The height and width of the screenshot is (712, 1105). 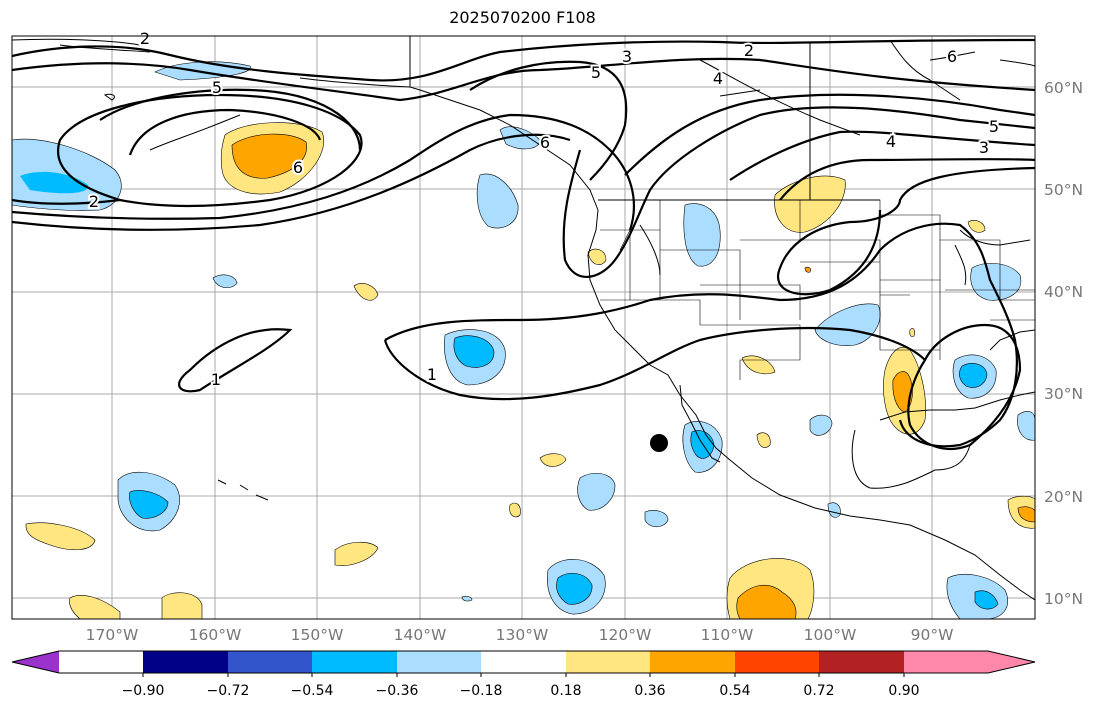 I want to click on colorbar, so click(x=523, y=663).